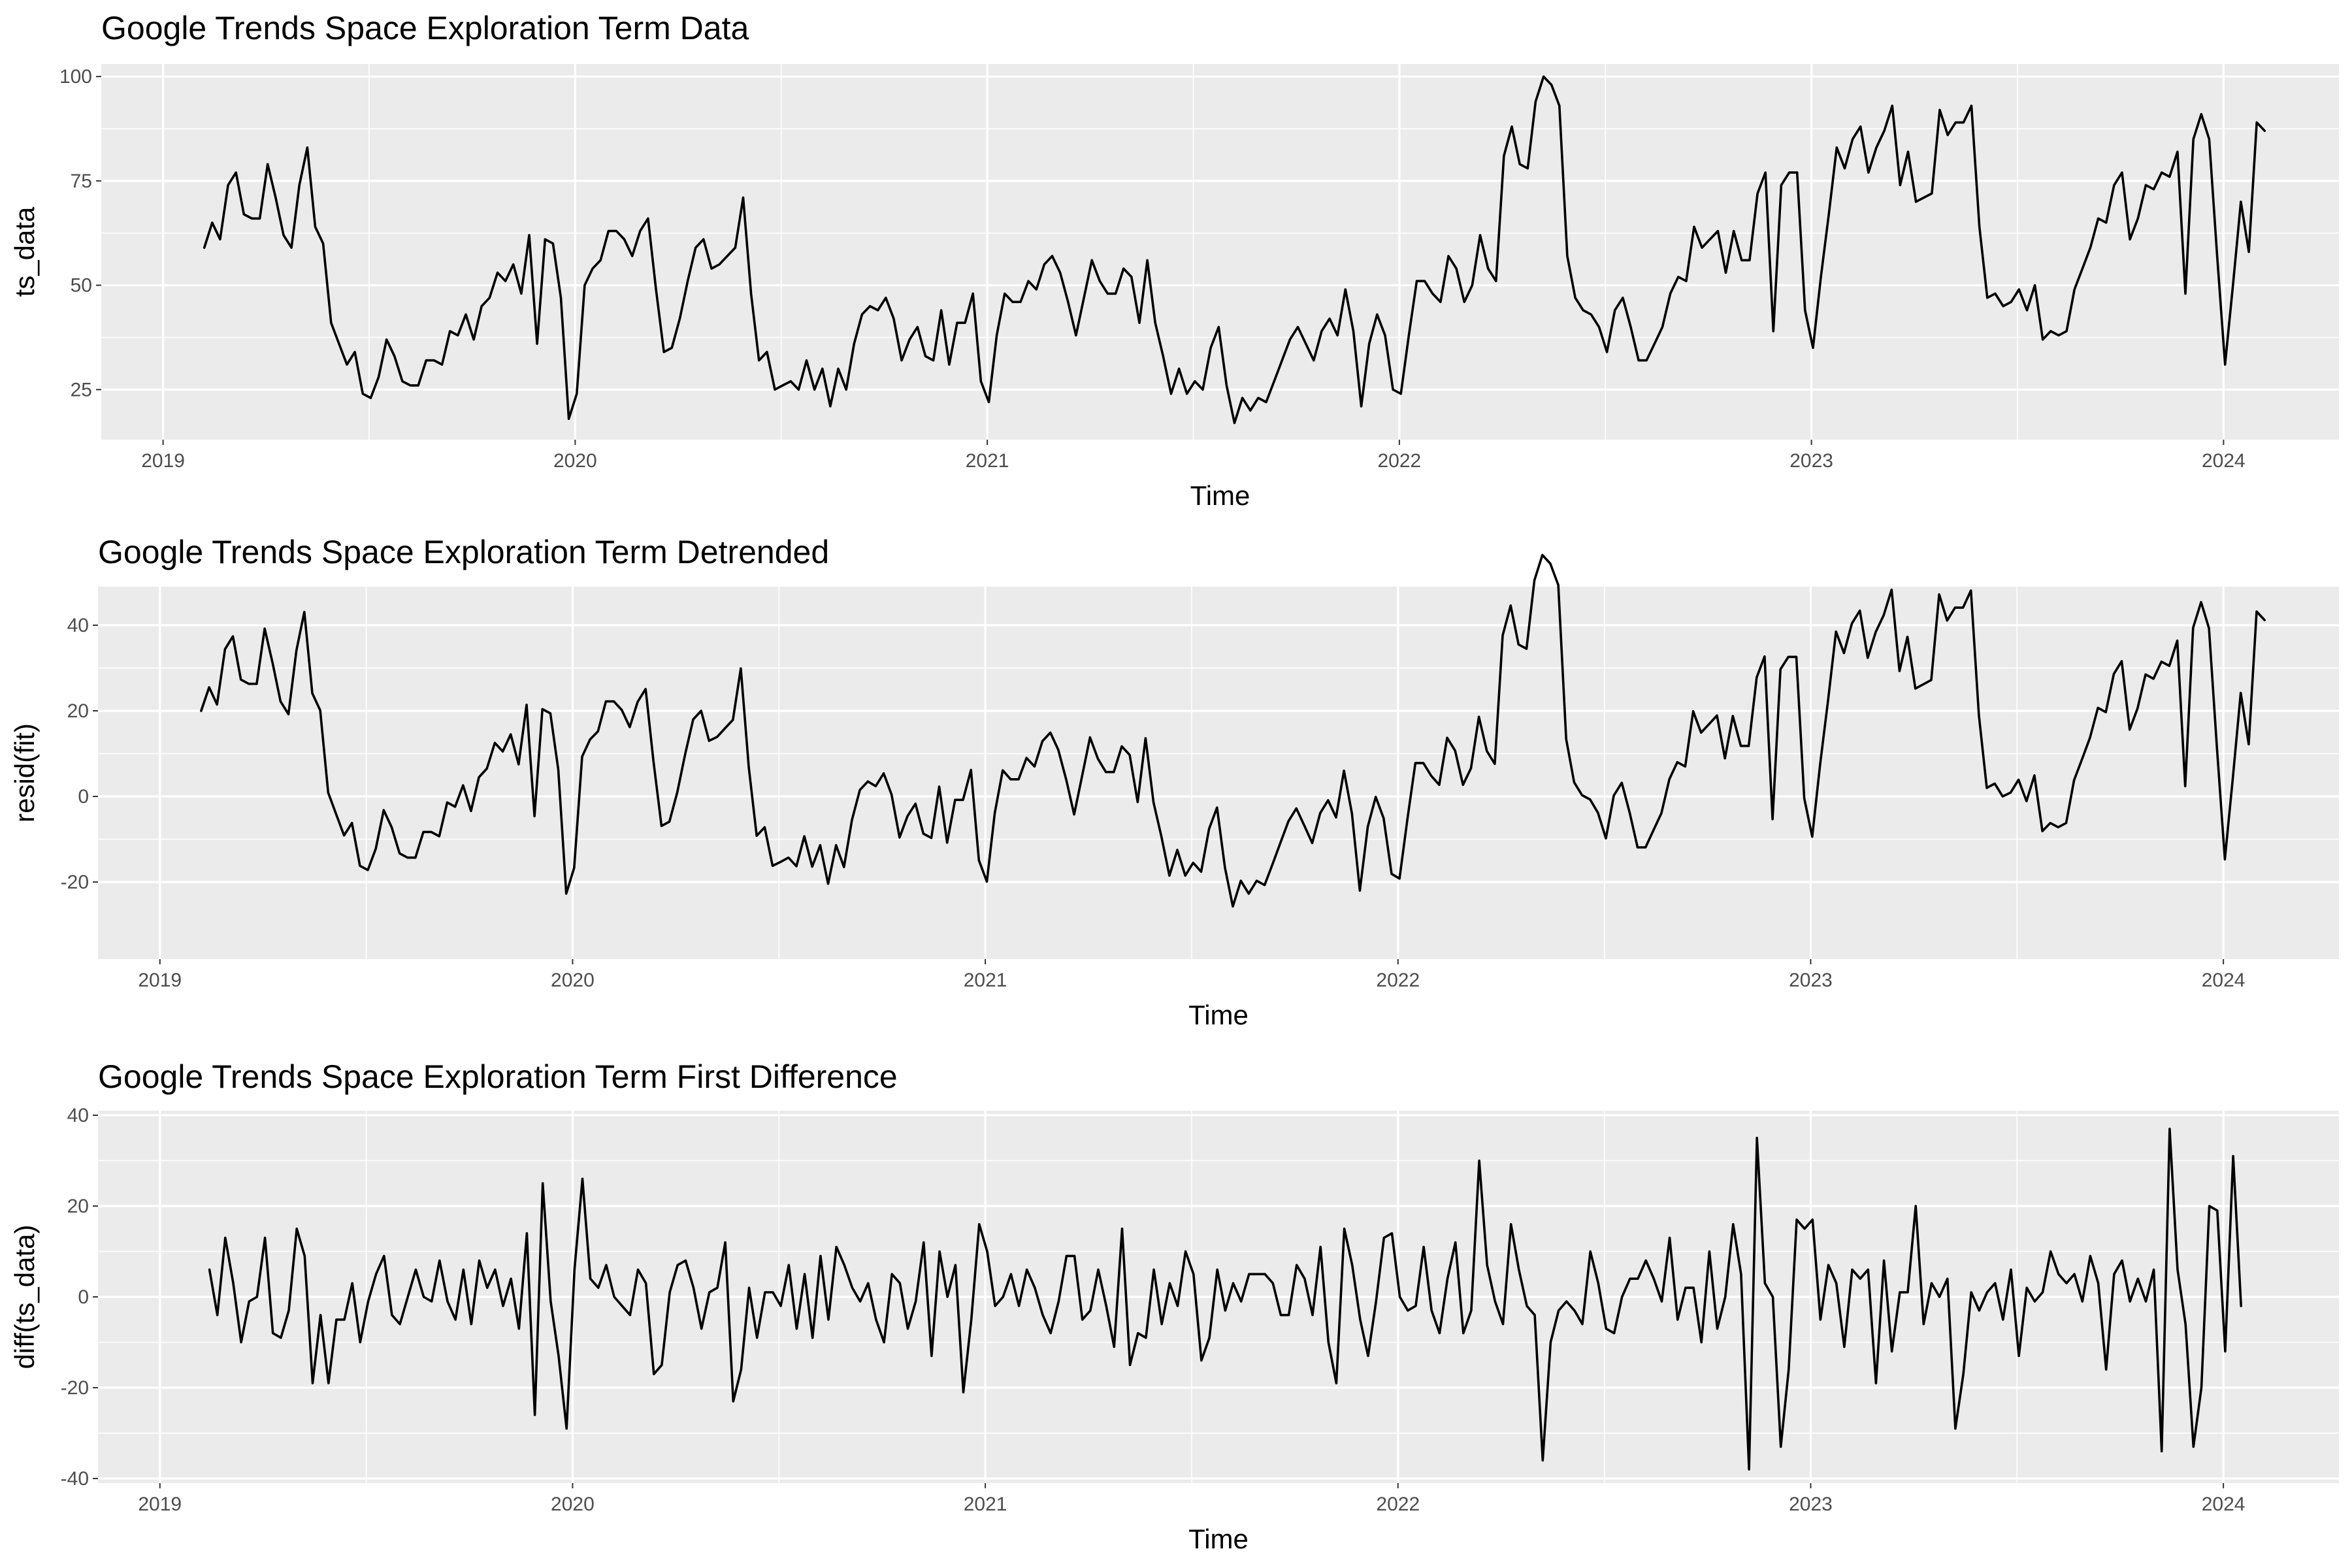 This screenshot has height=1568, width=2352. Describe the element at coordinates (81, 389) in the screenshot. I see `y-tick-label: 25` at that location.